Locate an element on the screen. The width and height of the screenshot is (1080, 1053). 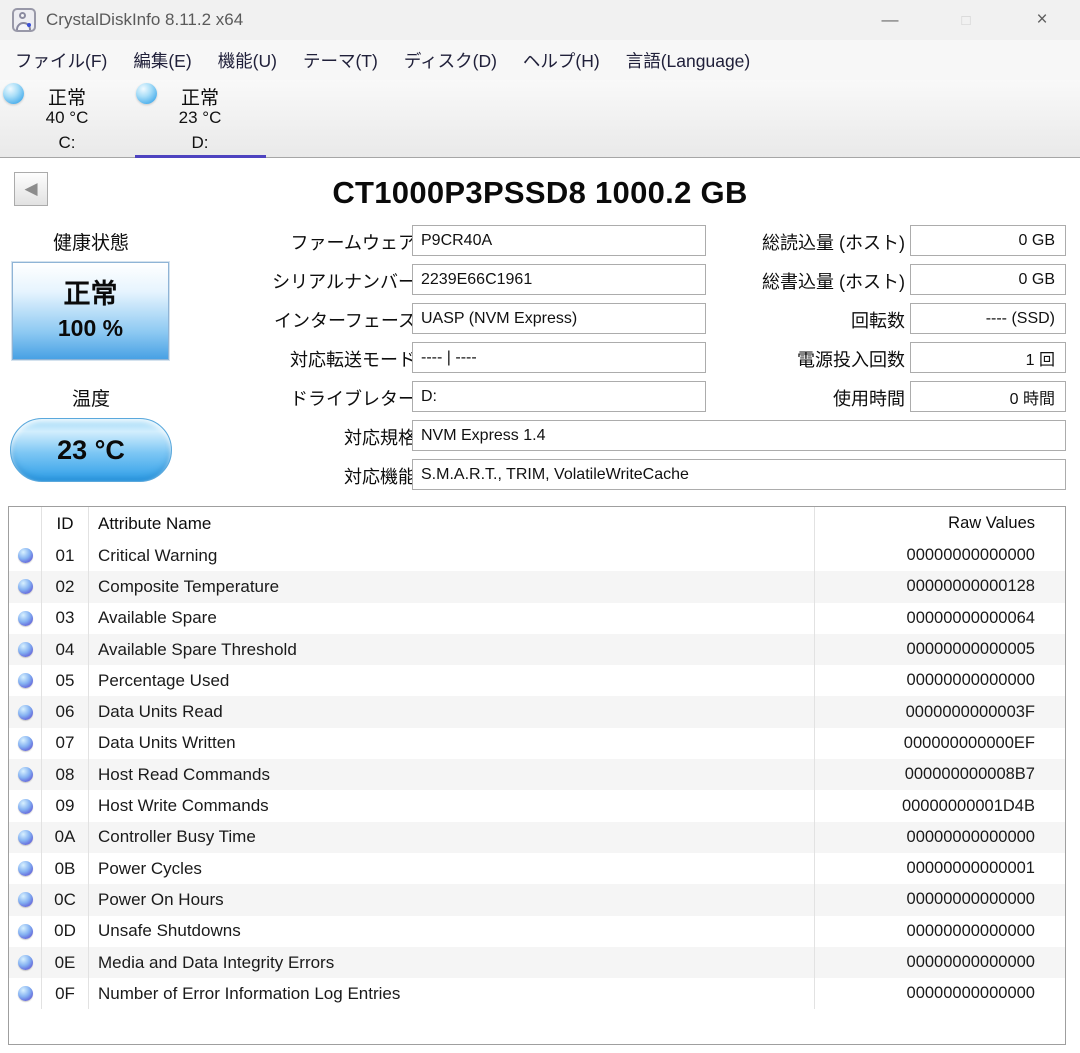
total-writes-label: 総書込量 (ホスト) is located at coordinates (833, 282).